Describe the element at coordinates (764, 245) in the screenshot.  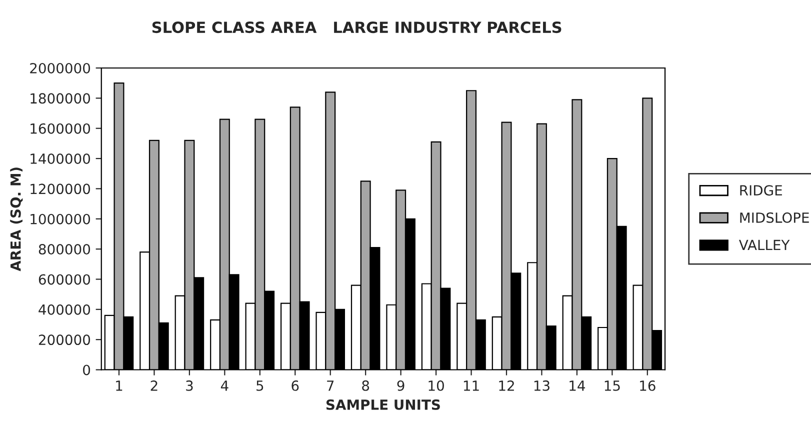
I see `legend-label: VALLEY` at that location.